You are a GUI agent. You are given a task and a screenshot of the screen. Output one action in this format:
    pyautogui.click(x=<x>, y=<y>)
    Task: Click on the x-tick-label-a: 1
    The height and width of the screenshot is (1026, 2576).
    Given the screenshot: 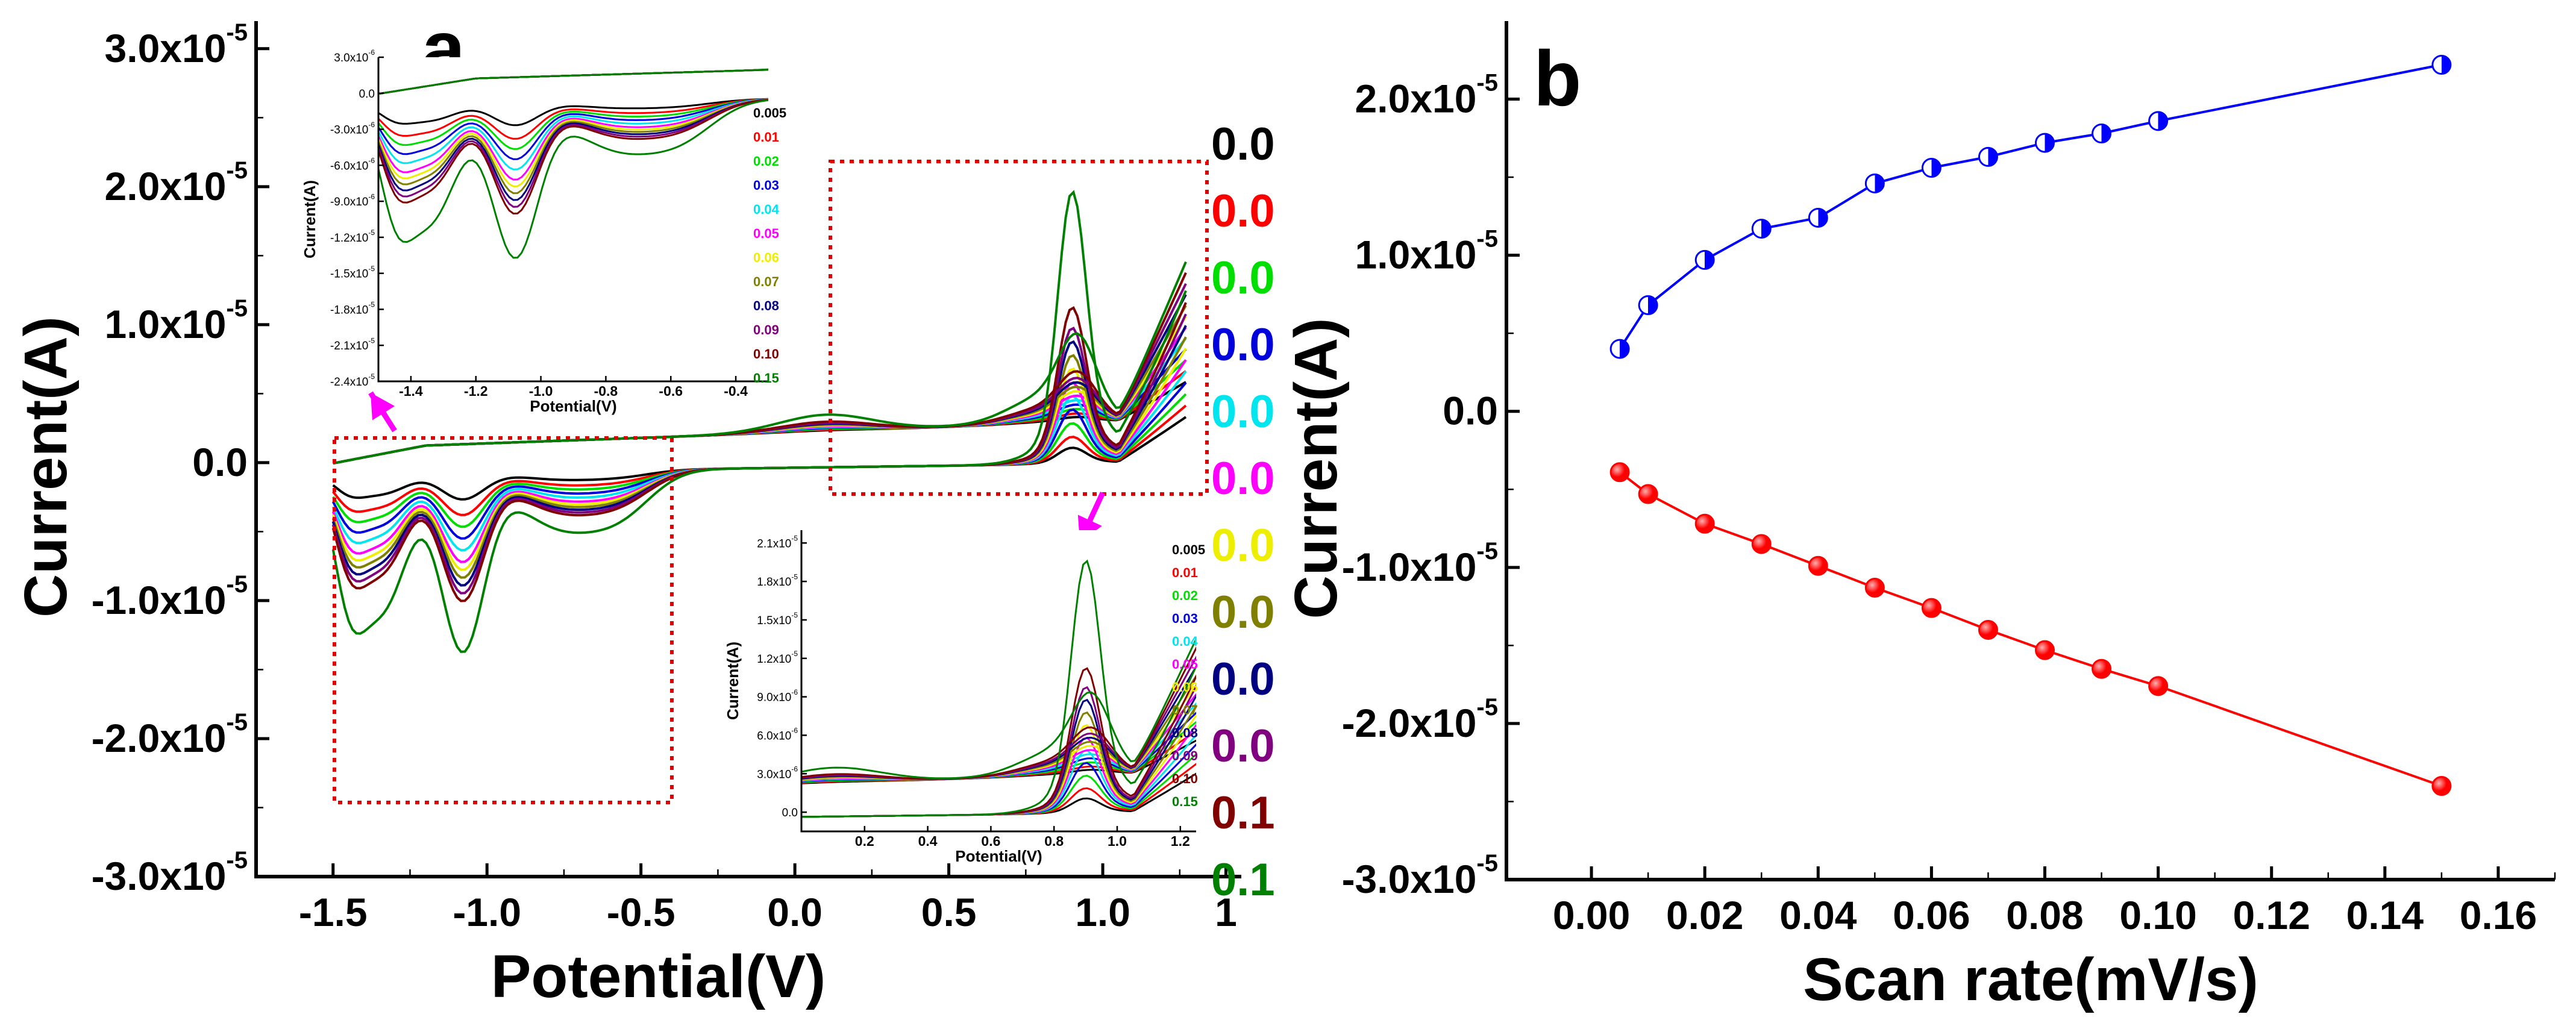 What is the action you would take?
    pyautogui.click(x=1226, y=912)
    